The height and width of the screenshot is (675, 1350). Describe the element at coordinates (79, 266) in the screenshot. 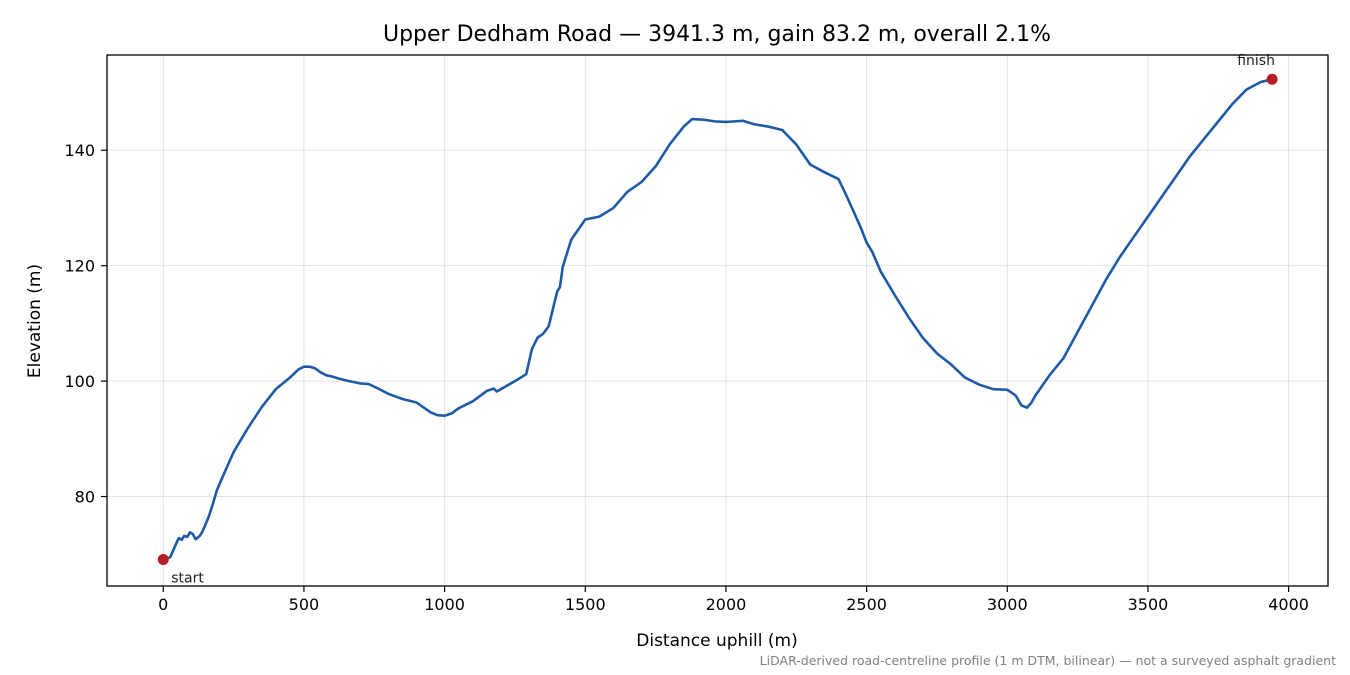

I see `y-tick-label: 120` at that location.